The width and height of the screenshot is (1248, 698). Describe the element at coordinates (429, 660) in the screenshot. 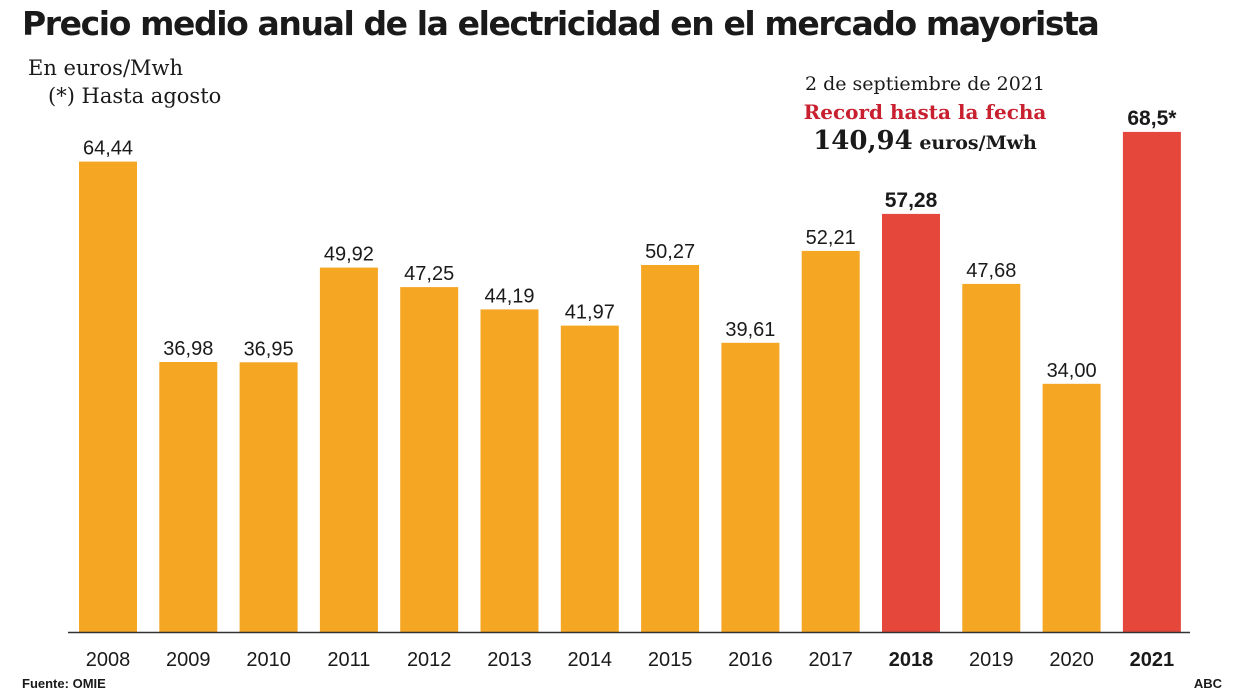

I see `x-tick-2012: 2012` at that location.